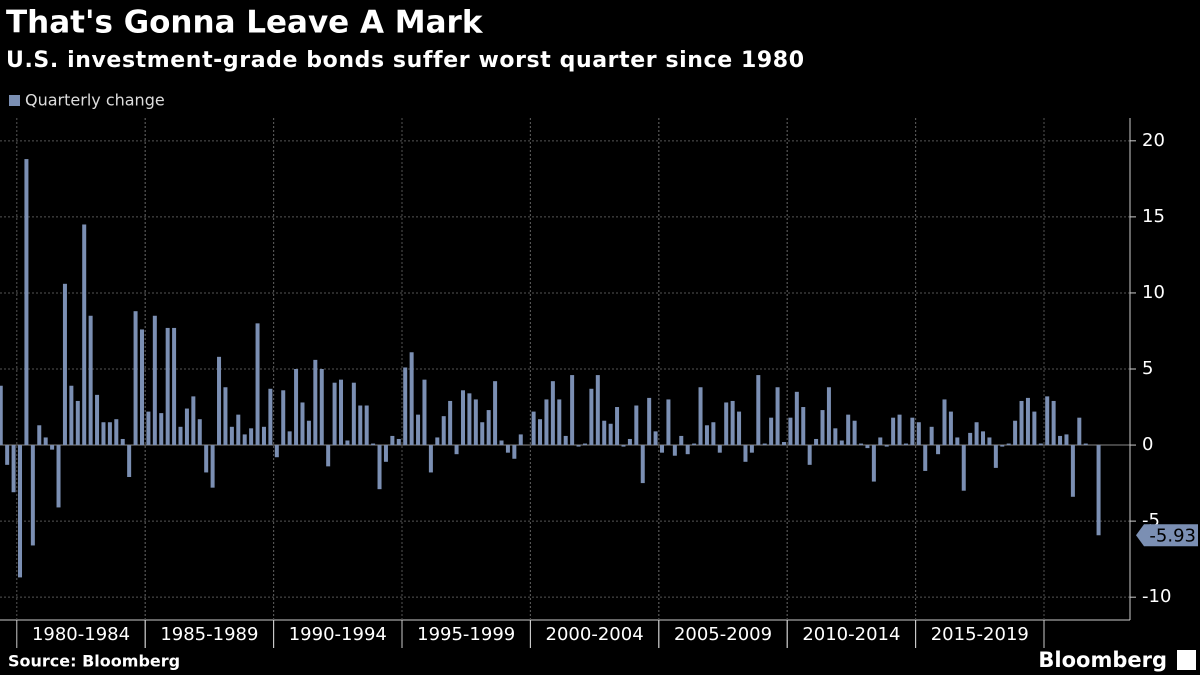 The width and height of the screenshot is (1200, 675). I want to click on x-tick-label: 2005-2009, so click(723, 634).